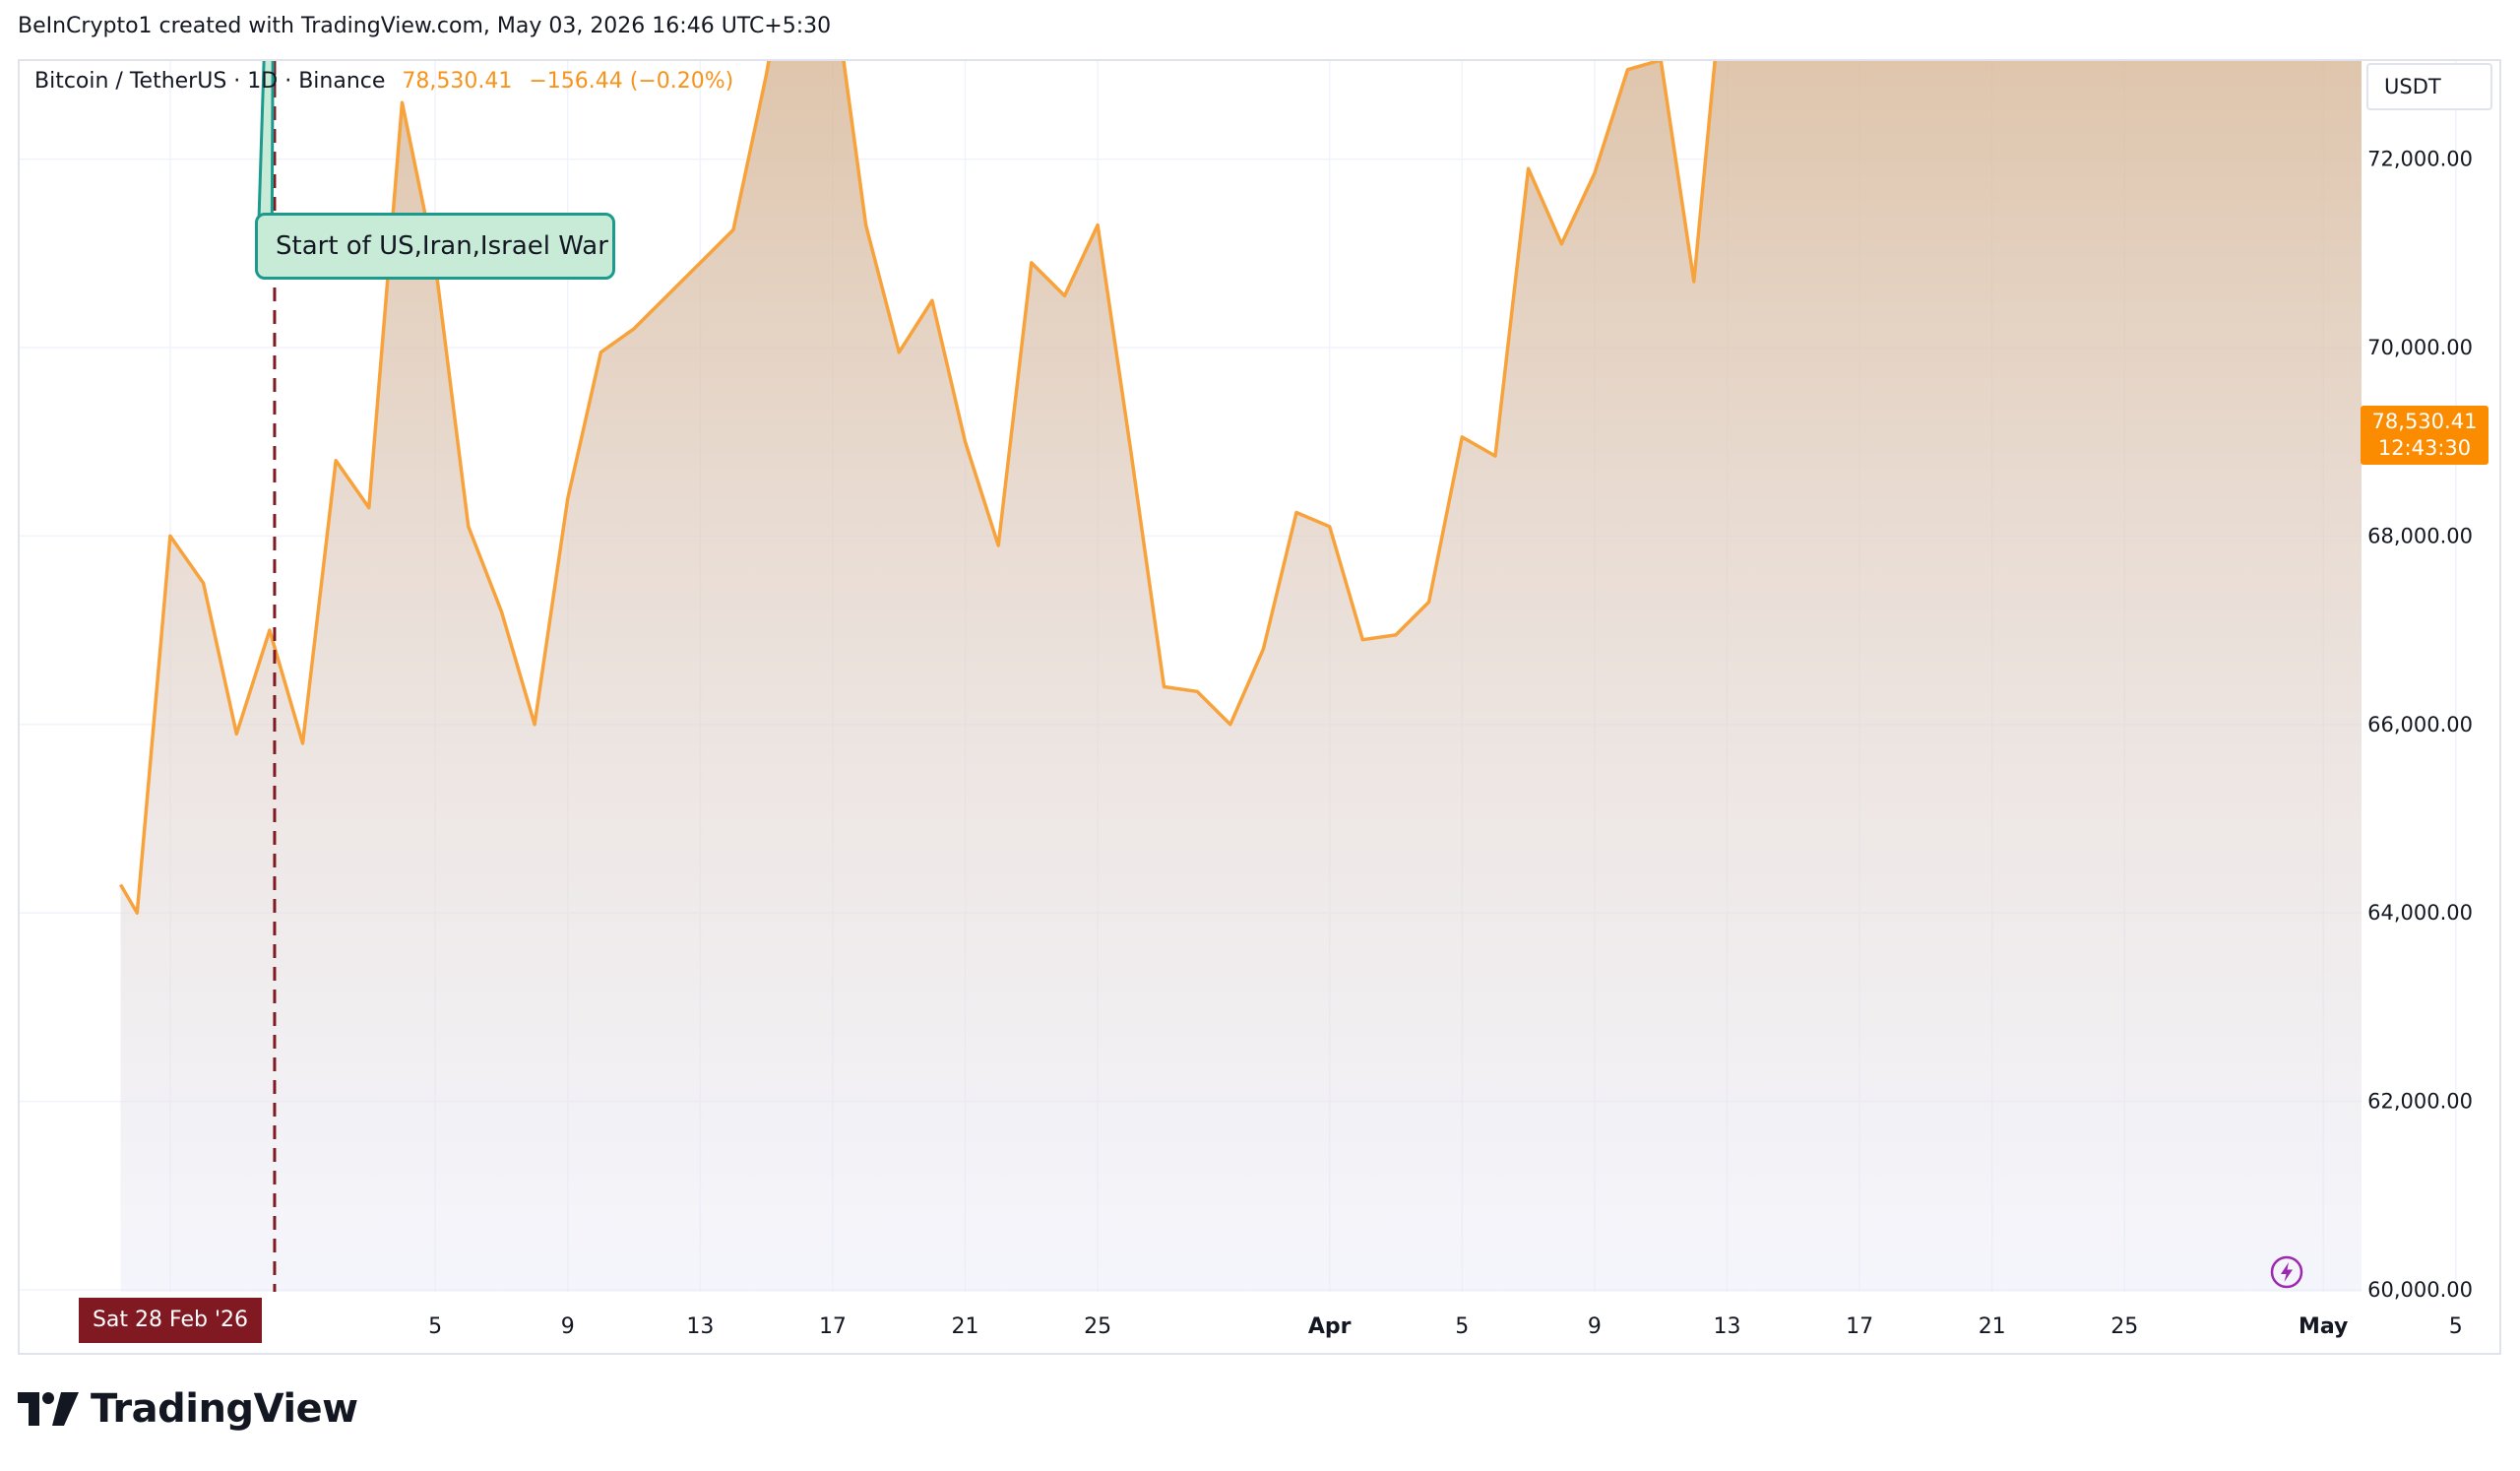 The height and width of the screenshot is (1471, 2520). Describe the element at coordinates (2420, 913) in the screenshot. I see `y-tick-label: 64,000.00` at that location.